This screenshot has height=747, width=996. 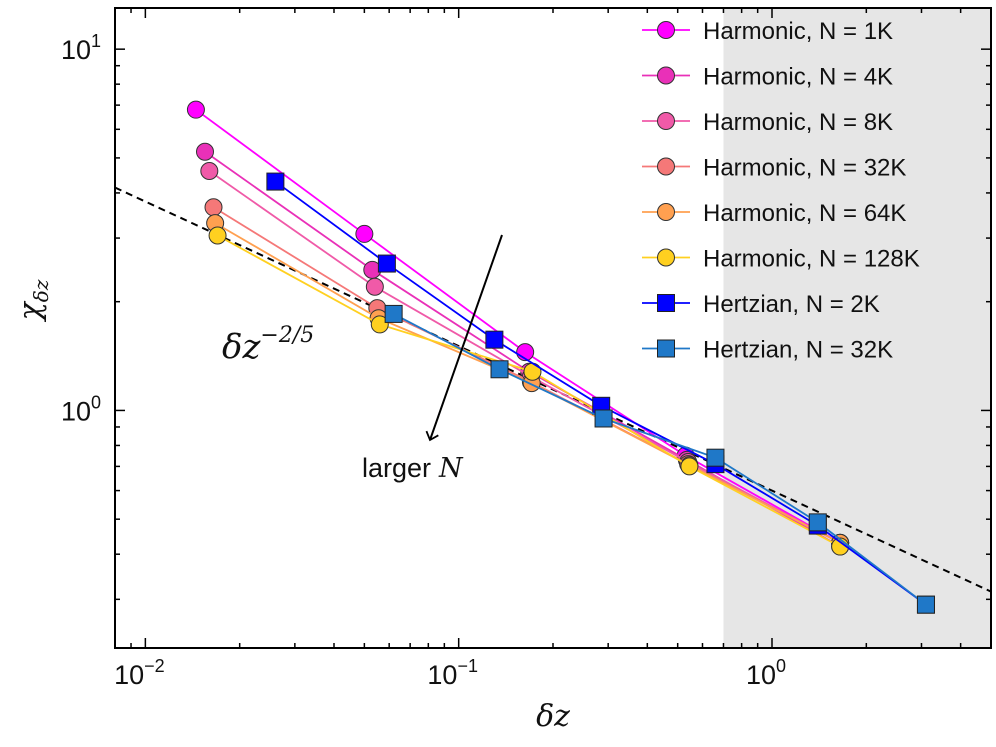 I want to click on y-tick-label-exp: 1, so click(x=96, y=41).